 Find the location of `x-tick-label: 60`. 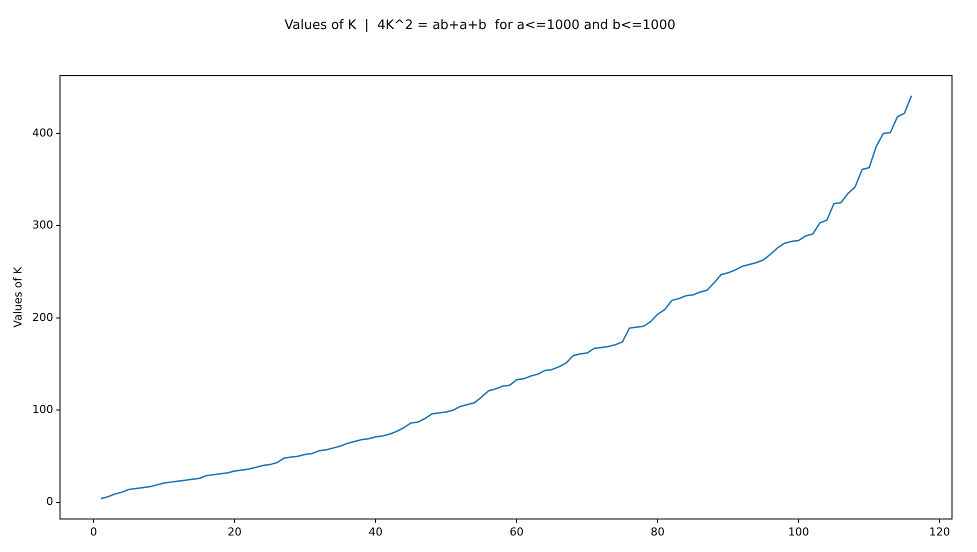

x-tick-label: 60 is located at coordinates (517, 531).